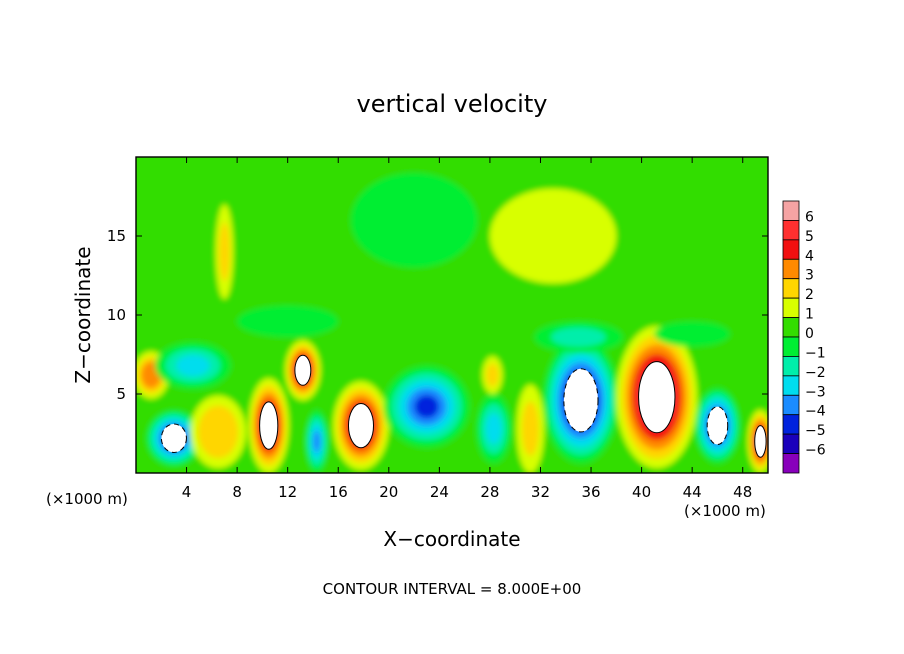 The width and height of the screenshot is (904, 654). What do you see at coordinates (489, 492) in the screenshot?
I see `x-tick-label: 28` at bounding box center [489, 492].